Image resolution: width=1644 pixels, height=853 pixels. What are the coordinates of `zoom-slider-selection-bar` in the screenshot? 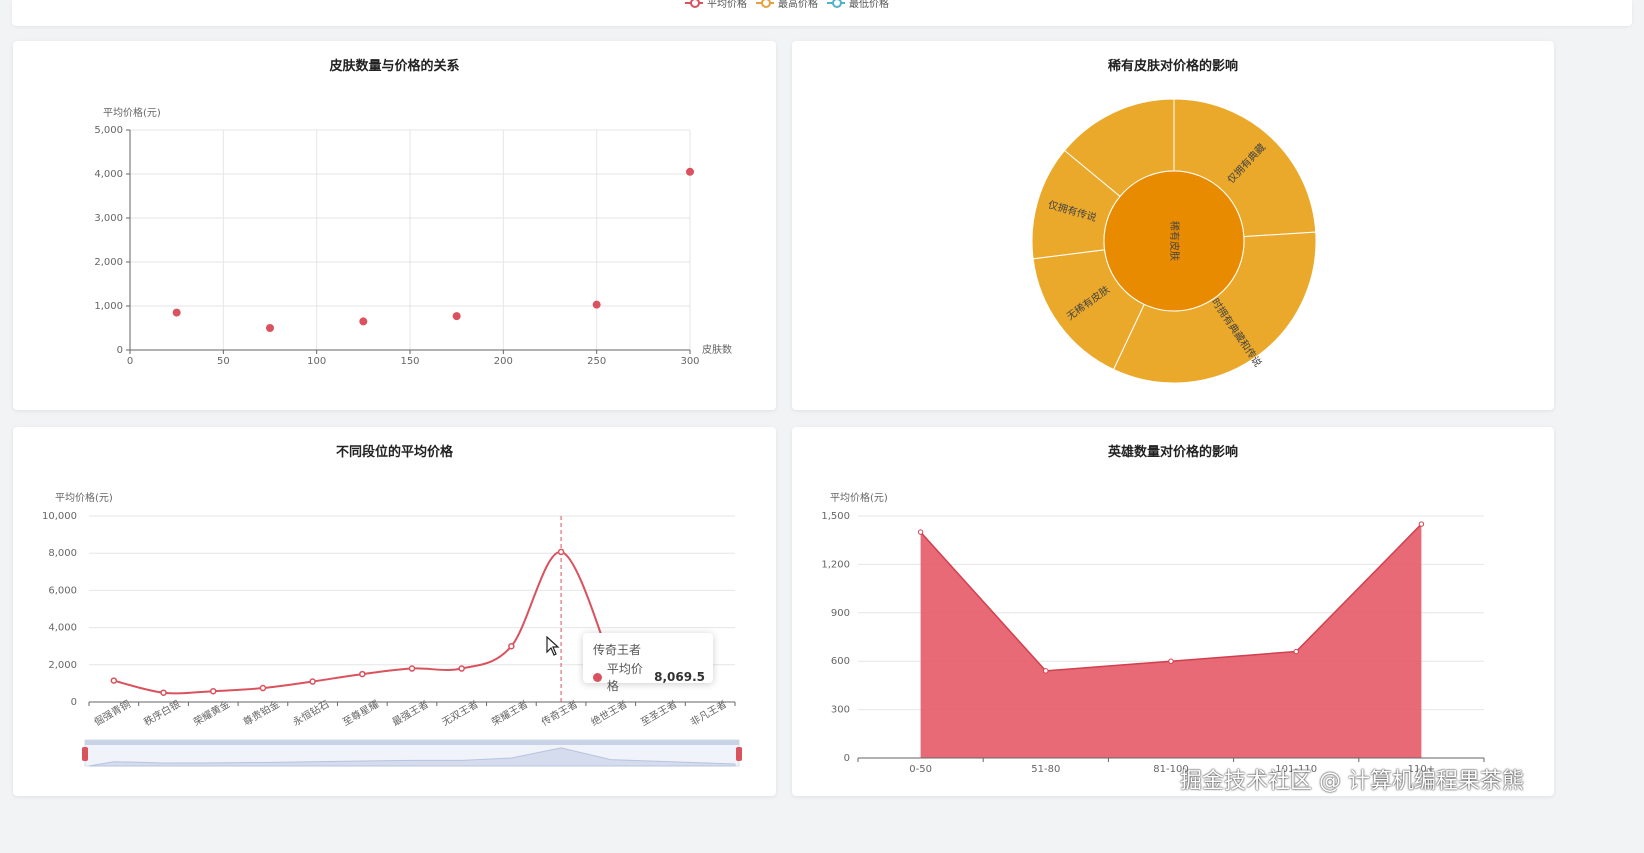 It's located at (412, 742).